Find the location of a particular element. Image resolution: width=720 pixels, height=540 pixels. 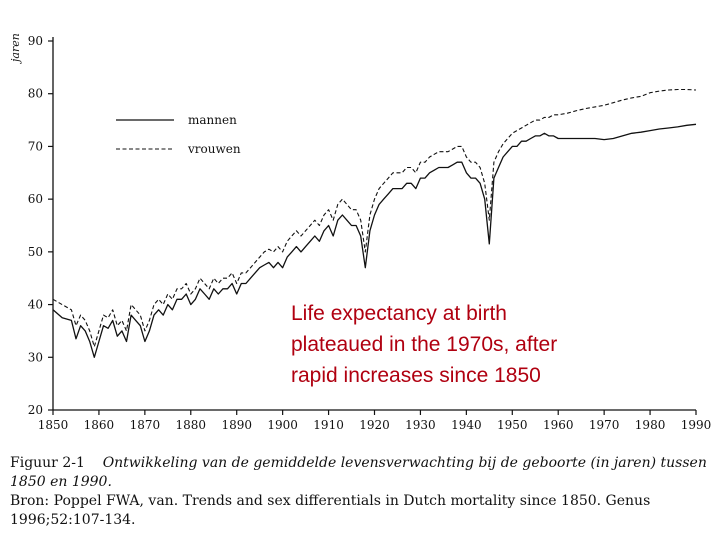

y-tick-label: 90 is located at coordinates (35, 41).